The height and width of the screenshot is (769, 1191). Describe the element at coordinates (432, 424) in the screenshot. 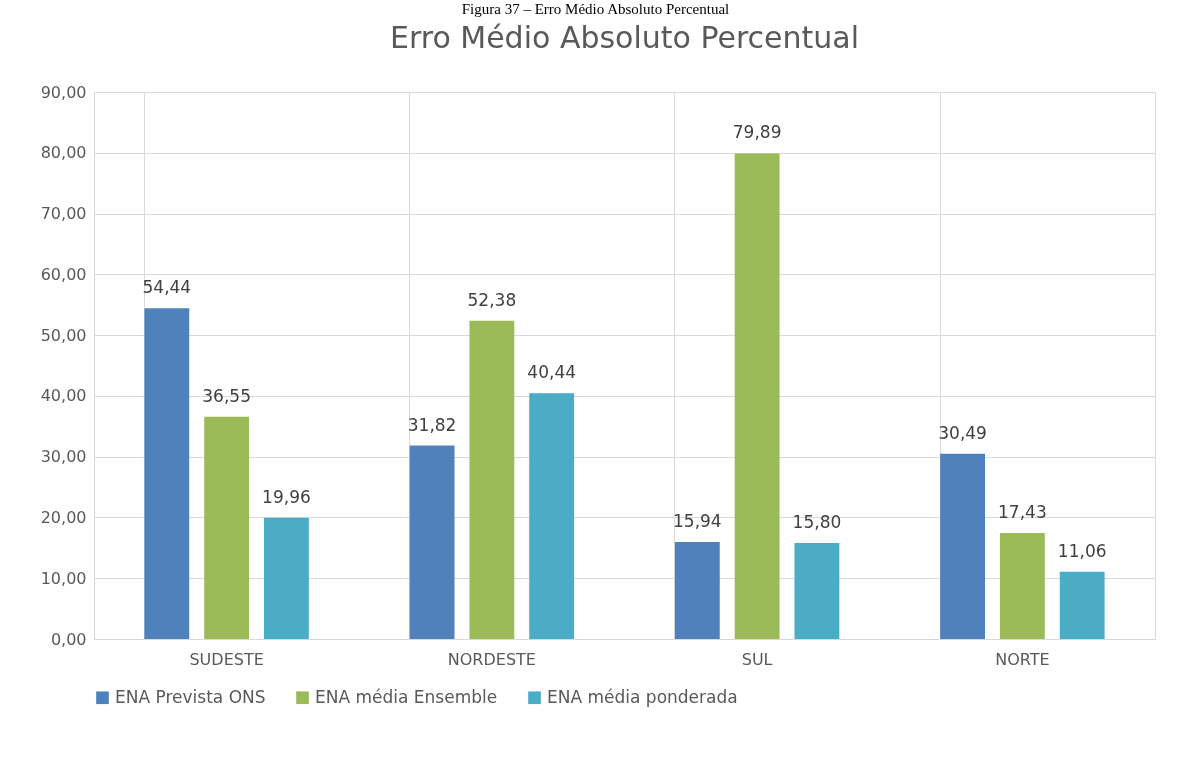

I see `data-label: 31,82` at that location.